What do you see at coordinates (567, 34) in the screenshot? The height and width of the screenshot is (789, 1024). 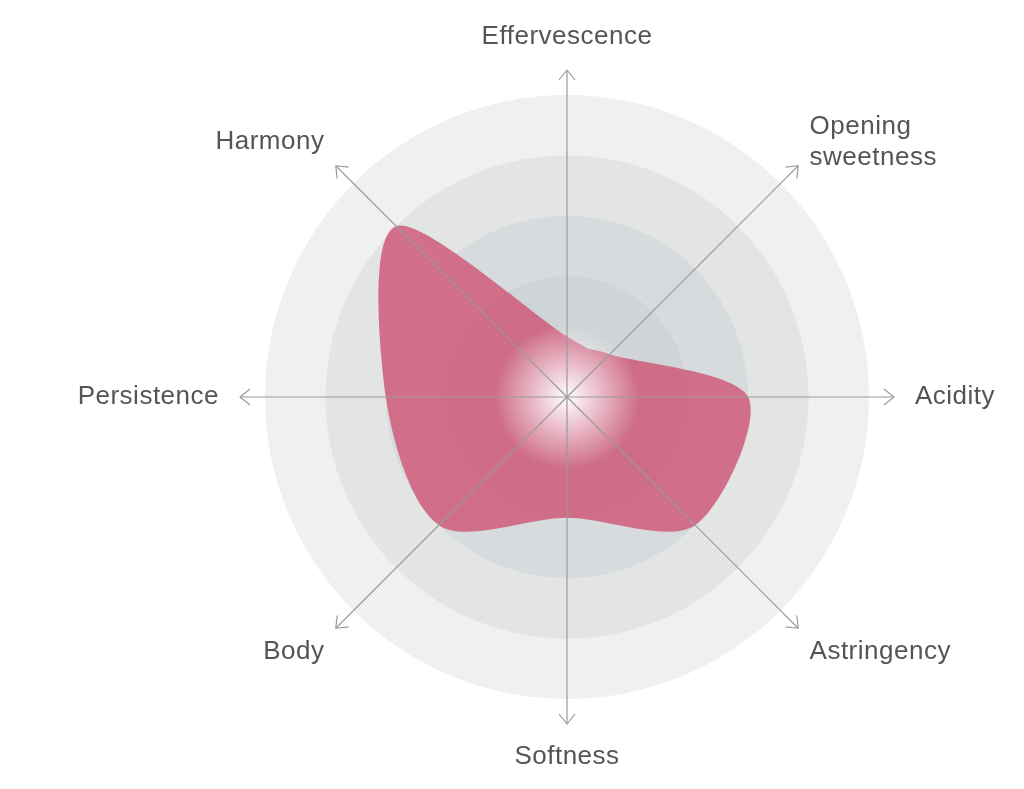 I see `spoke-label: Effervescence` at bounding box center [567, 34].